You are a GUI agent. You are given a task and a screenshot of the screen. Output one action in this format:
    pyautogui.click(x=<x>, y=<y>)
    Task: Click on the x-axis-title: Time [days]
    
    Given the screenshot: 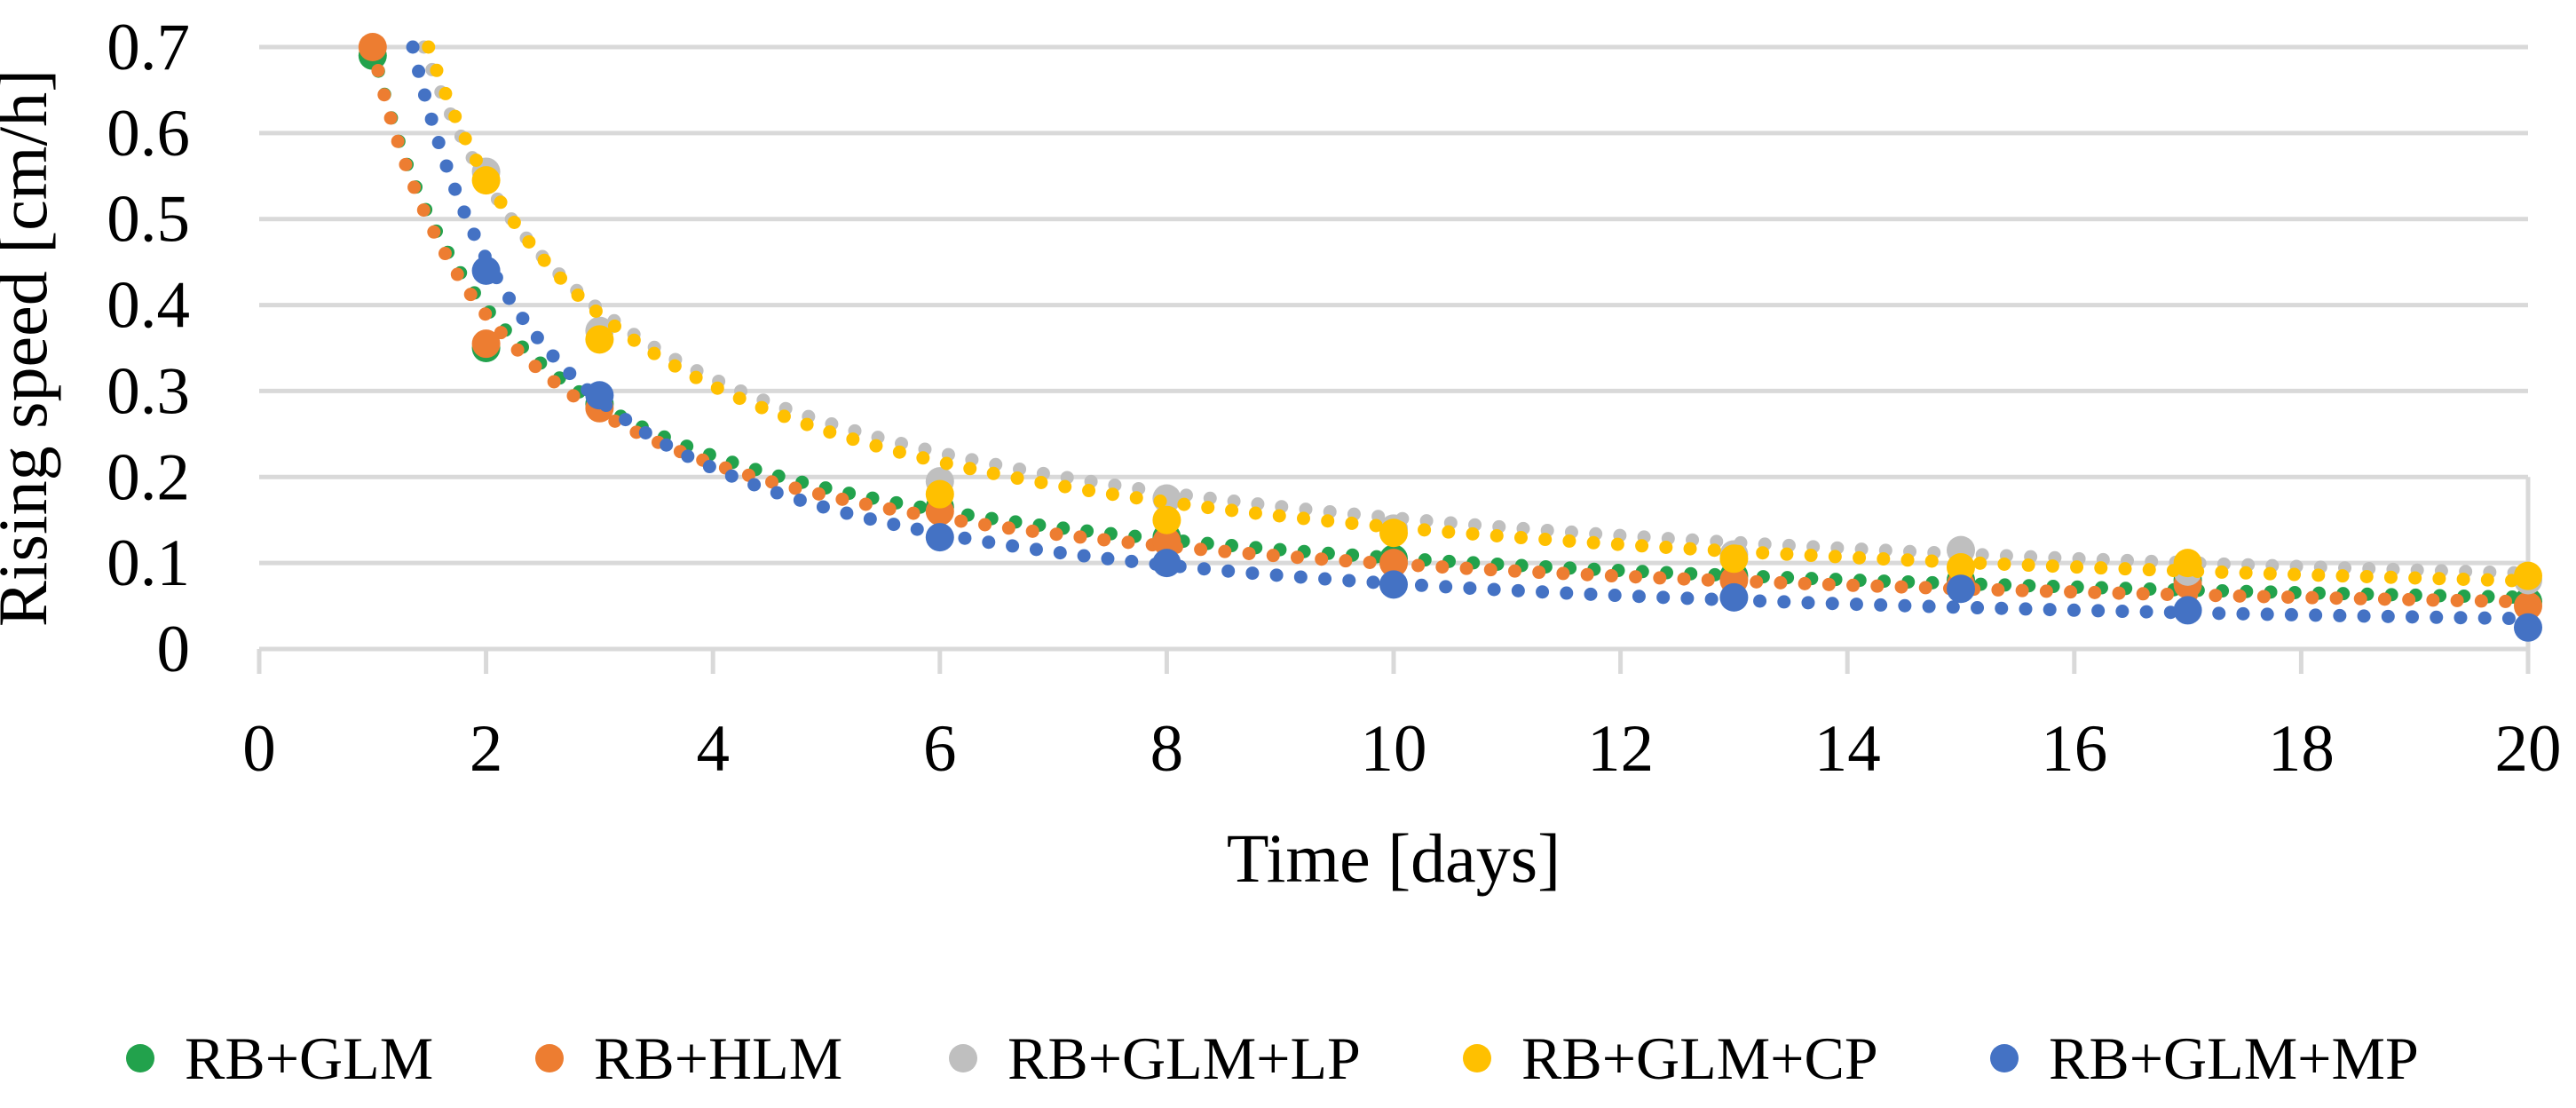 What is the action you would take?
    pyautogui.click(x=1394, y=858)
    